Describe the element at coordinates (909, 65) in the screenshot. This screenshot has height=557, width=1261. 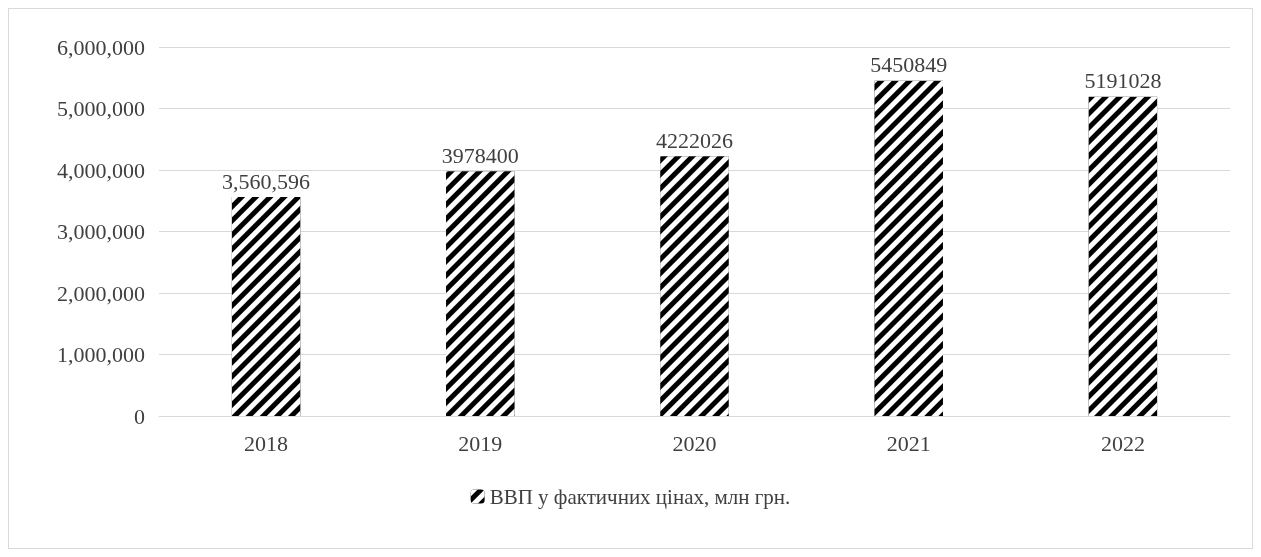
I see `data-label: 5450849` at that location.